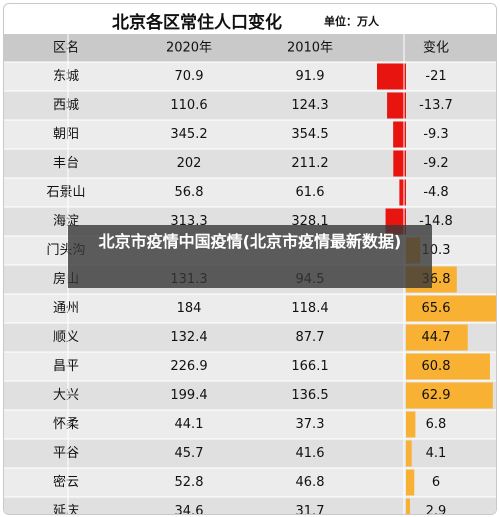  Describe the element at coordinates (197, 23) in the screenshot. I see `chart-title: 北京各区常住人口变化` at that location.